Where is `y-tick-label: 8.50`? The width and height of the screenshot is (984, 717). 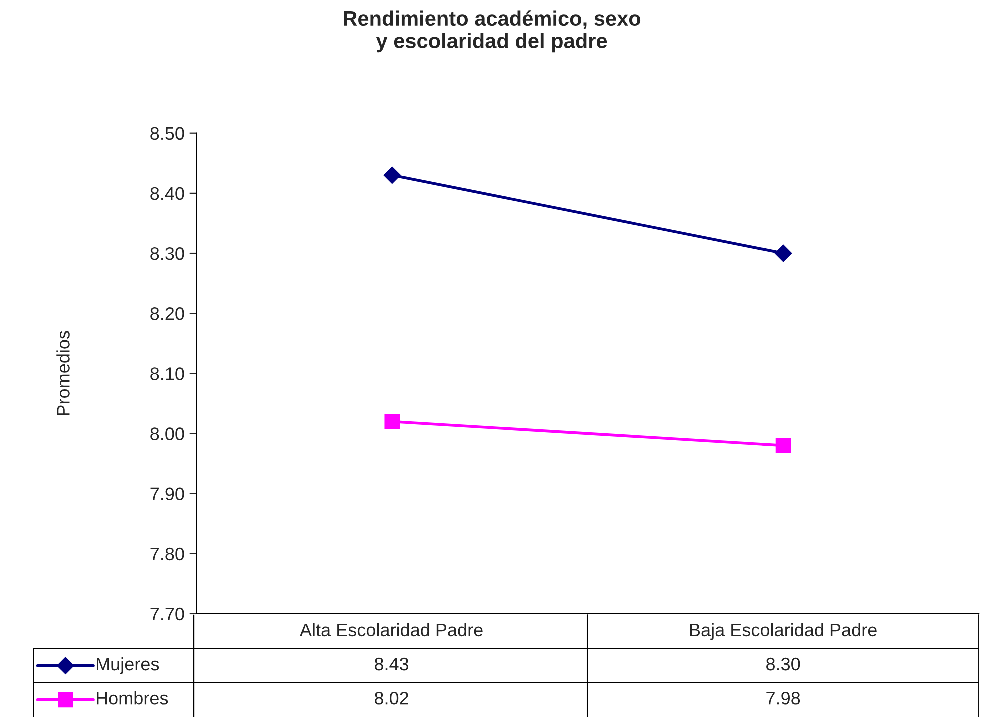
y-tick-label: 8.50 is located at coordinates (167, 133).